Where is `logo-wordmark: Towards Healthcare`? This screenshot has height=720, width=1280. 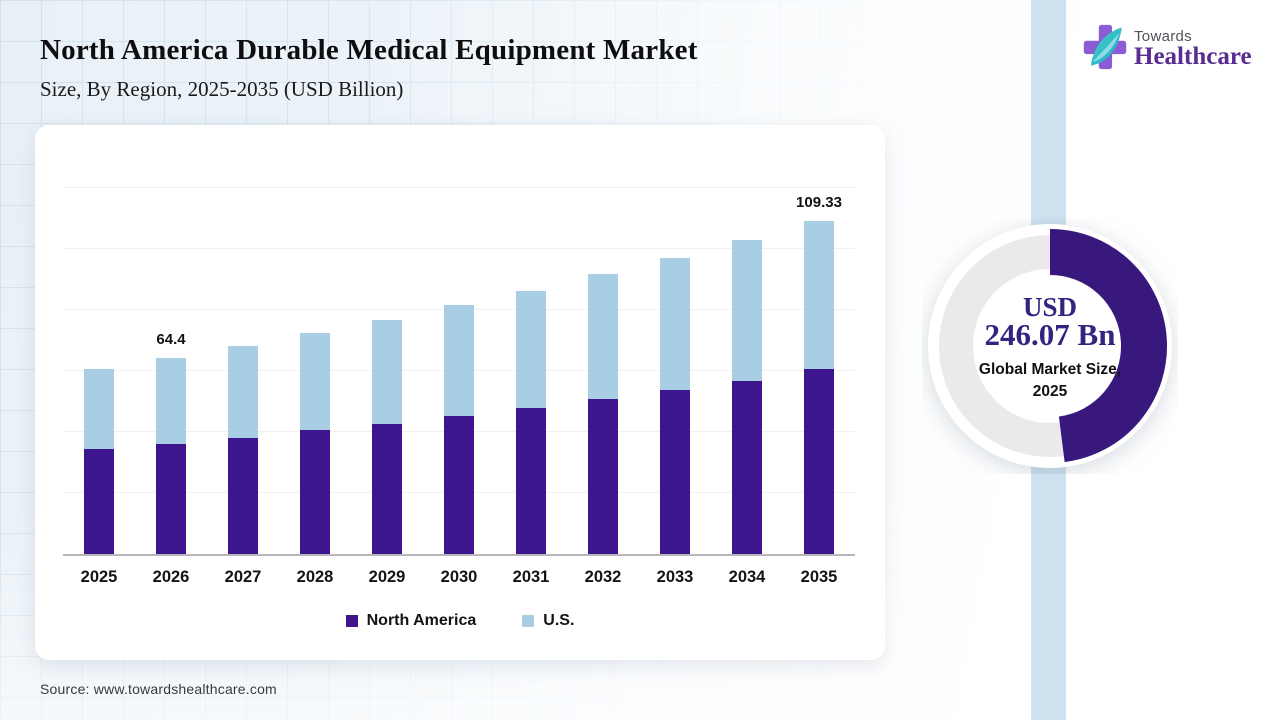
logo-wordmark: Towards Healthcare is located at coordinates (1193, 49).